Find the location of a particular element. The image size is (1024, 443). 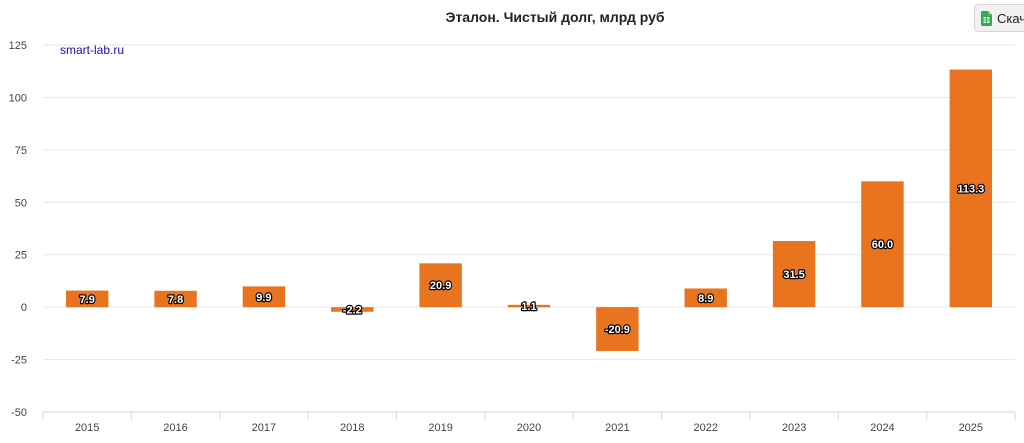

download-label: Скач is located at coordinates (1010, 18).